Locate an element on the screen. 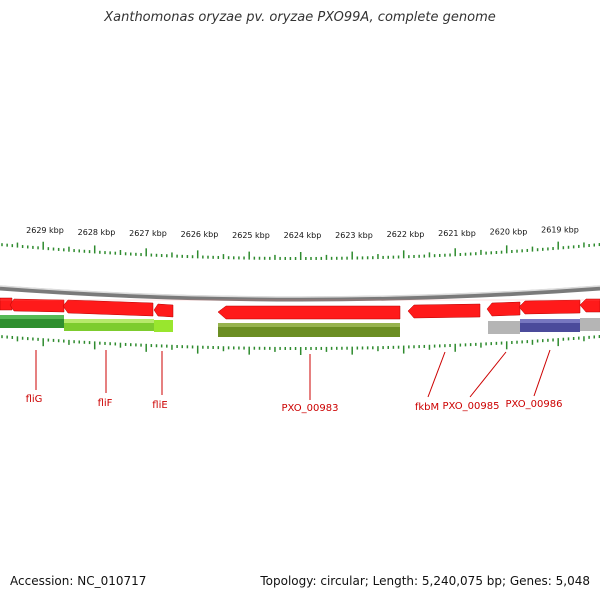 The width and height of the screenshot is (600, 600). scale-label: 2629 kbp is located at coordinates (45, 230).